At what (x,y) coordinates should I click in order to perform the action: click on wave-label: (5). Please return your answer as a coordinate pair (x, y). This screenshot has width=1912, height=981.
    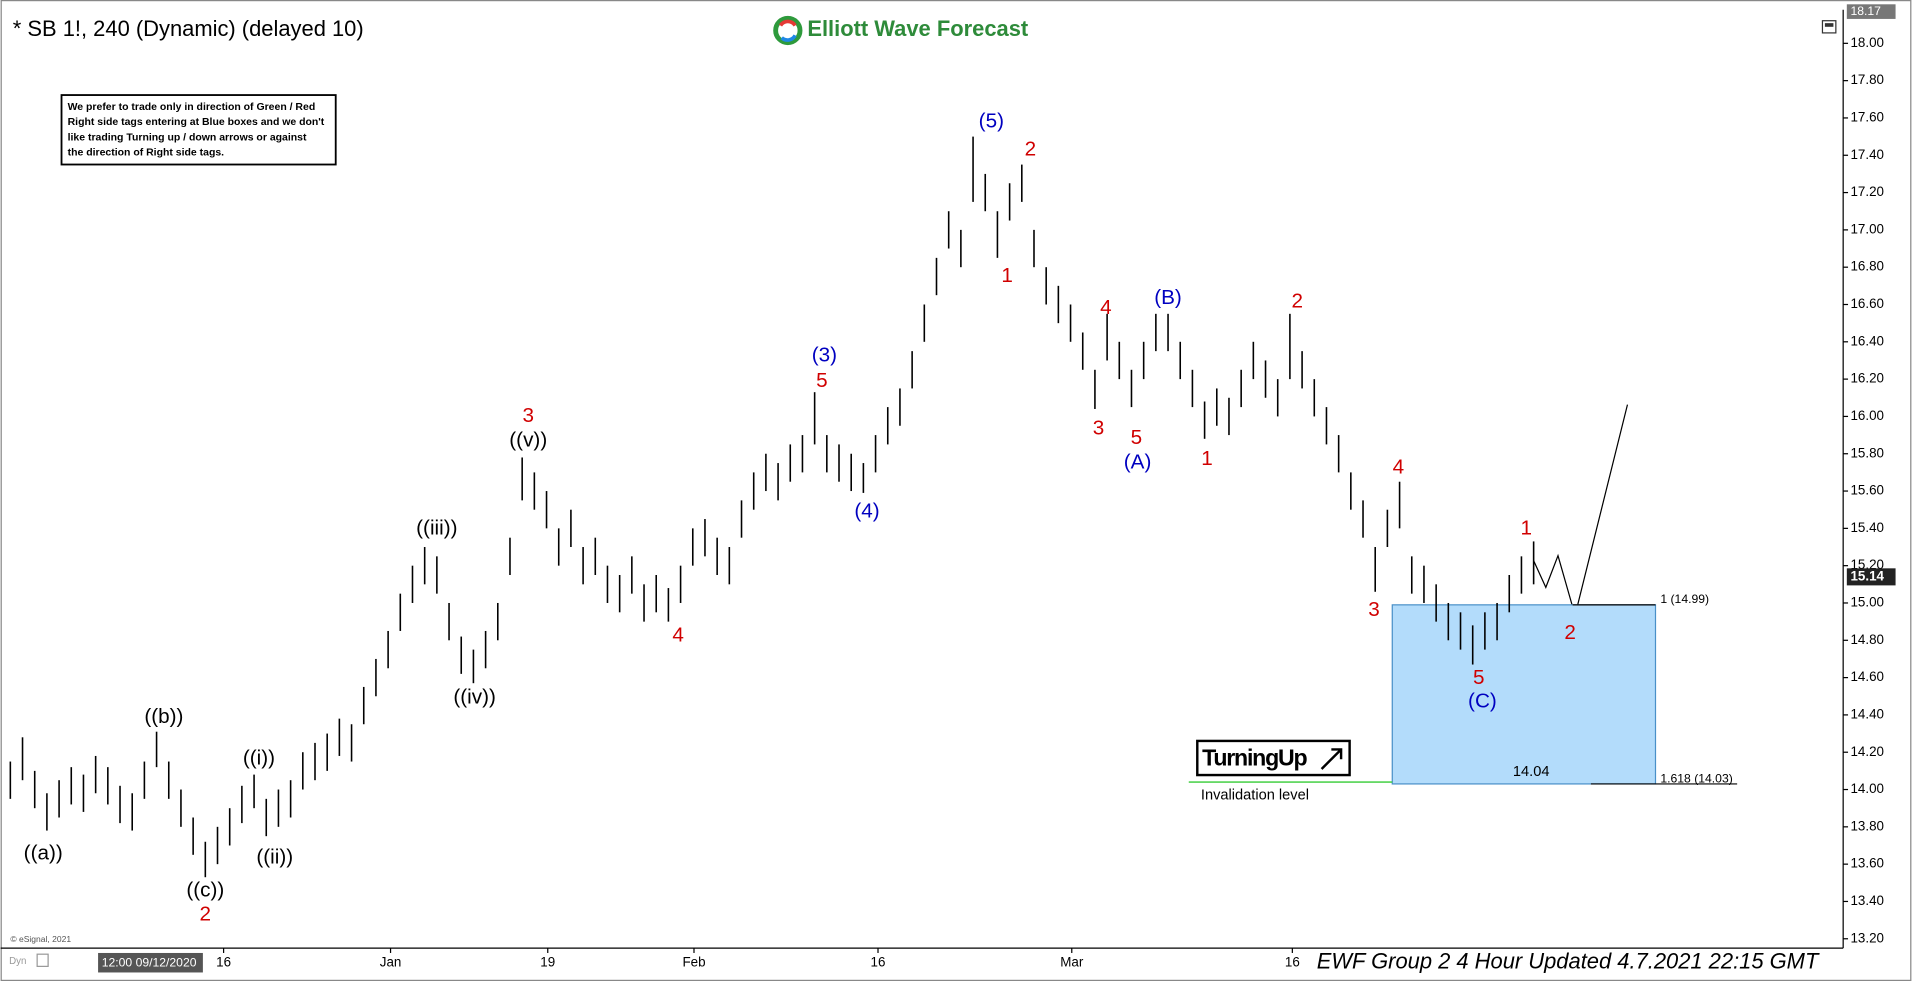
    Looking at the image, I should click on (991, 120).